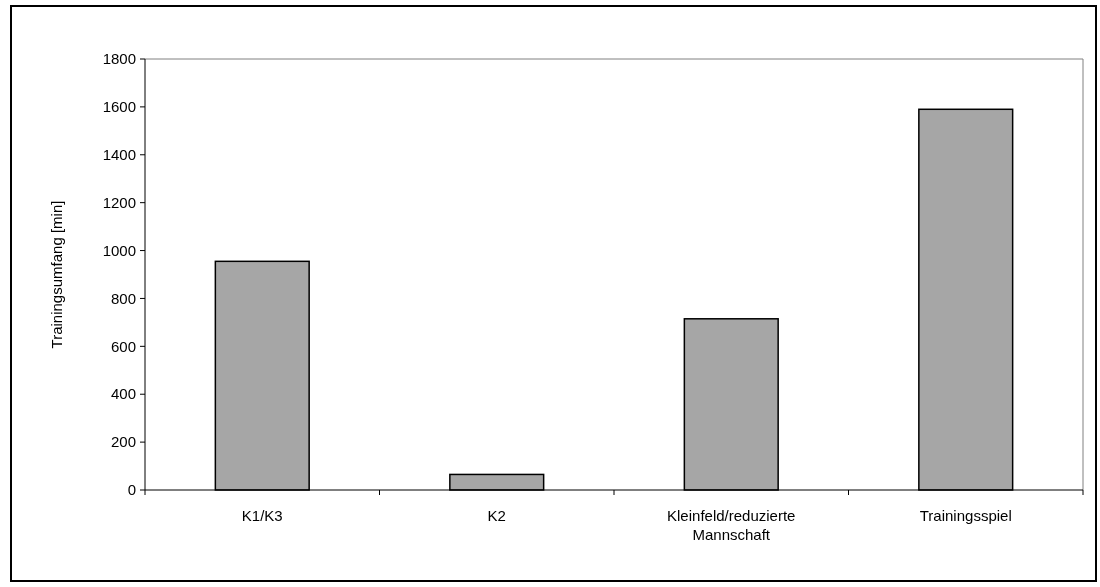 This screenshot has width=1100, height=587. Describe the element at coordinates (262, 515) in the screenshot. I see `x-tick-label: K1/K3` at that location.